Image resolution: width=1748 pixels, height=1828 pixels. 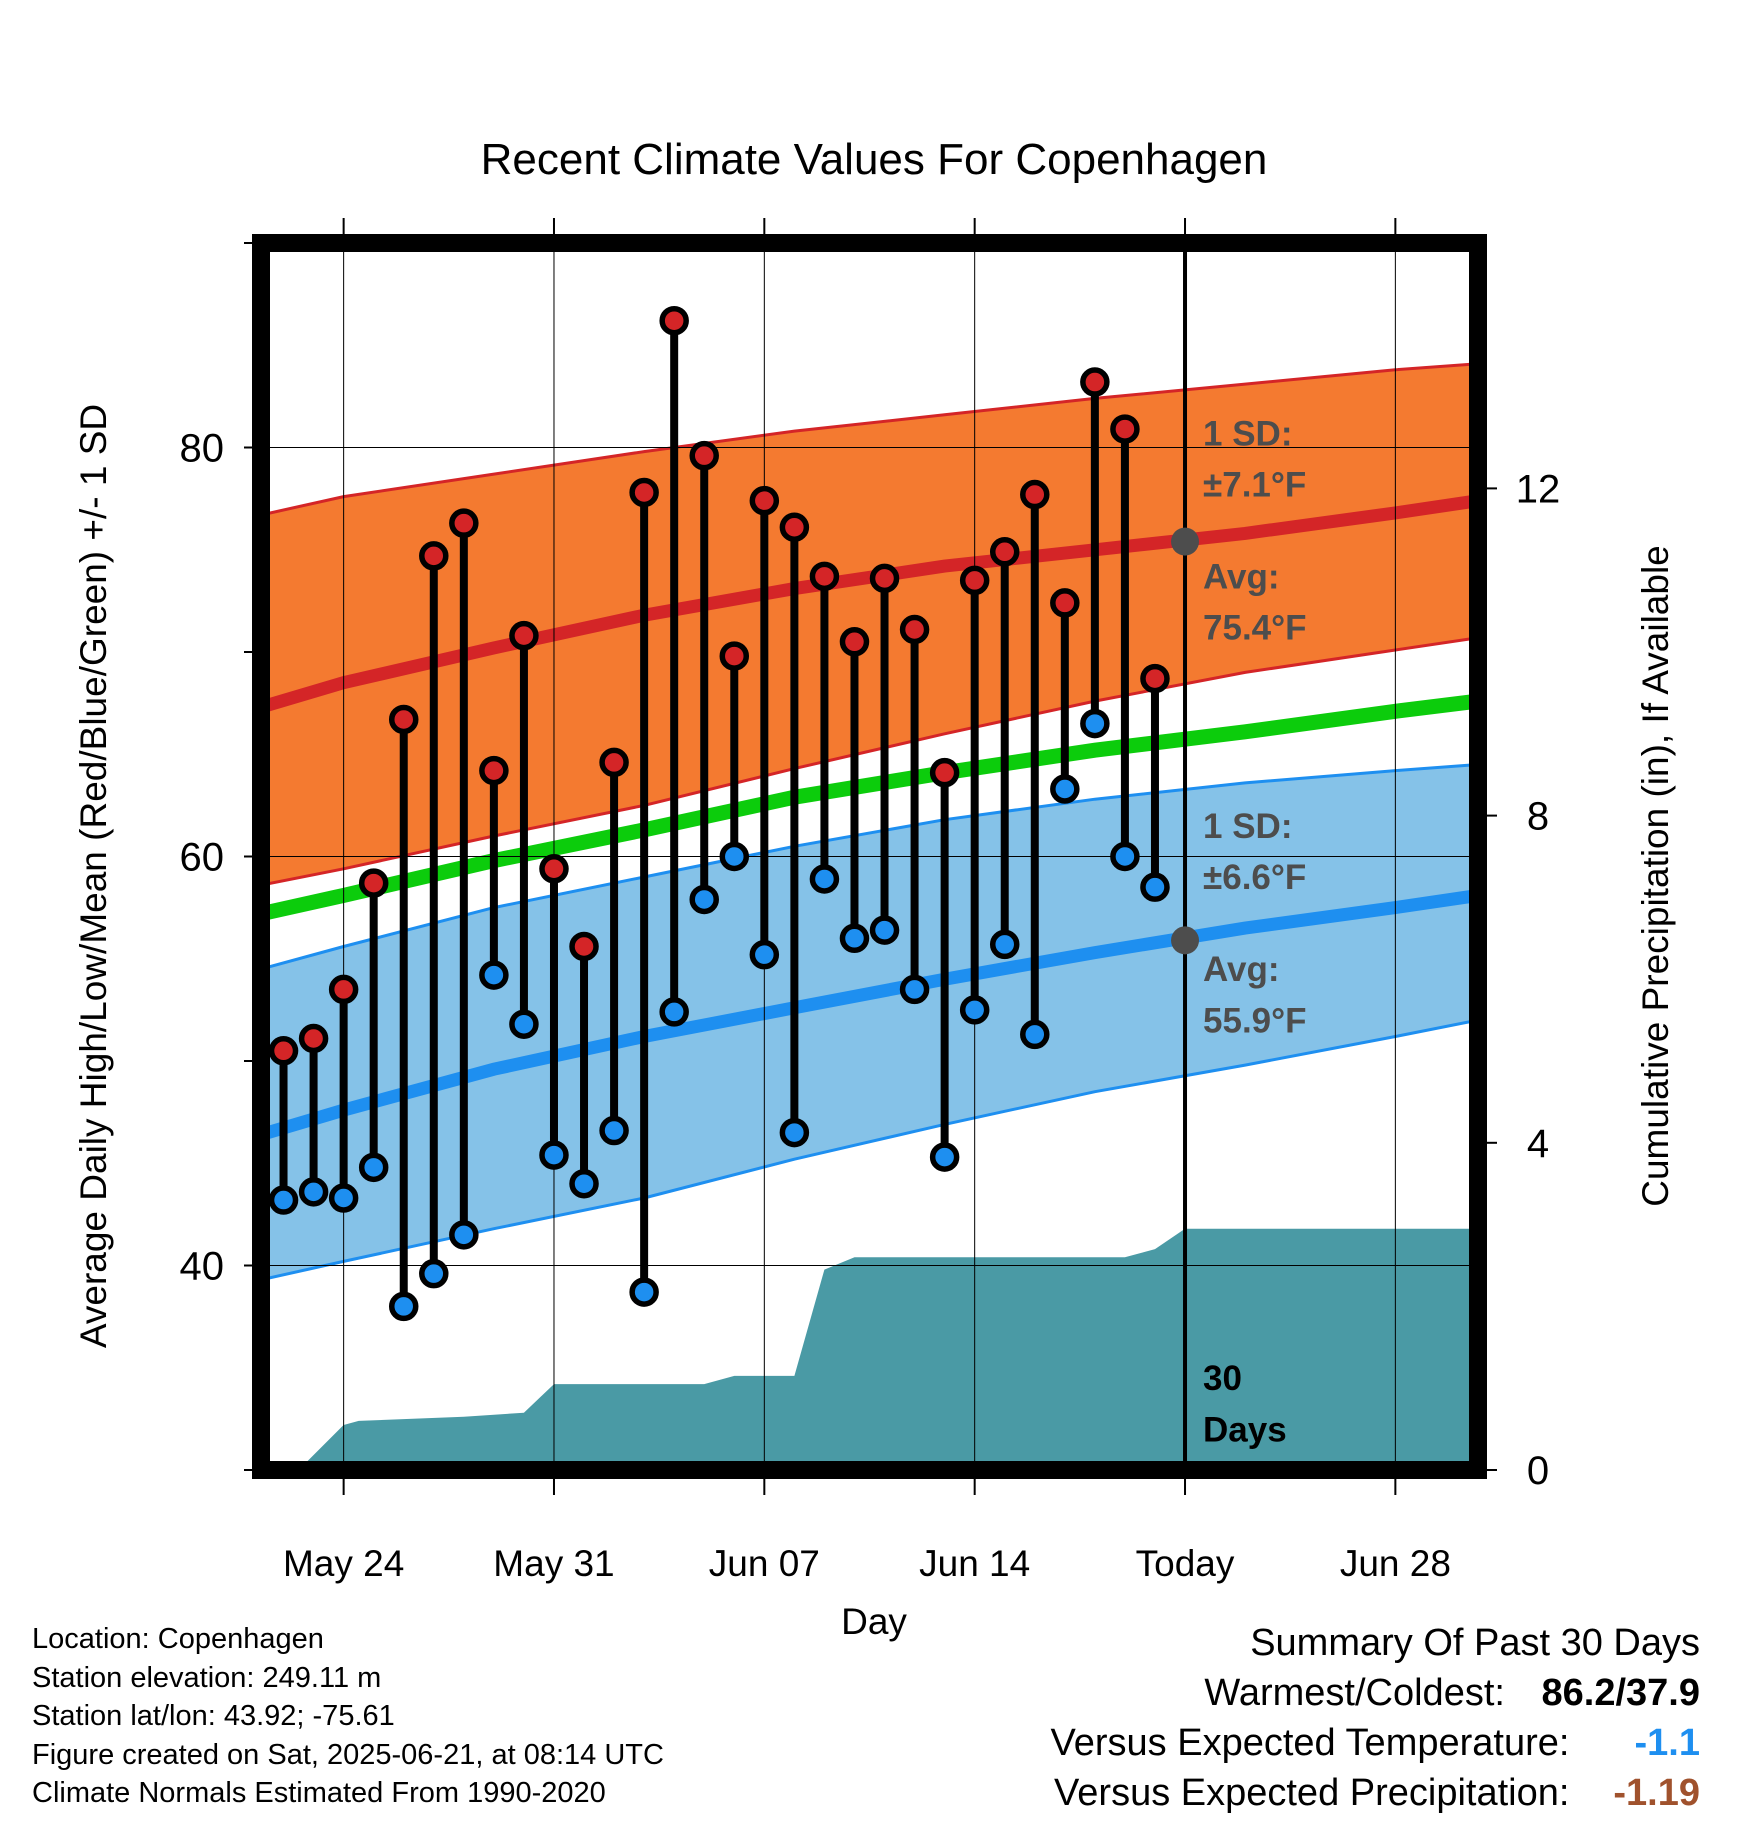 What do you see at coordinates (1245, 1429) in the screenshot?
I see `days-word-label: Days` at bounding box center [1245, 1429].